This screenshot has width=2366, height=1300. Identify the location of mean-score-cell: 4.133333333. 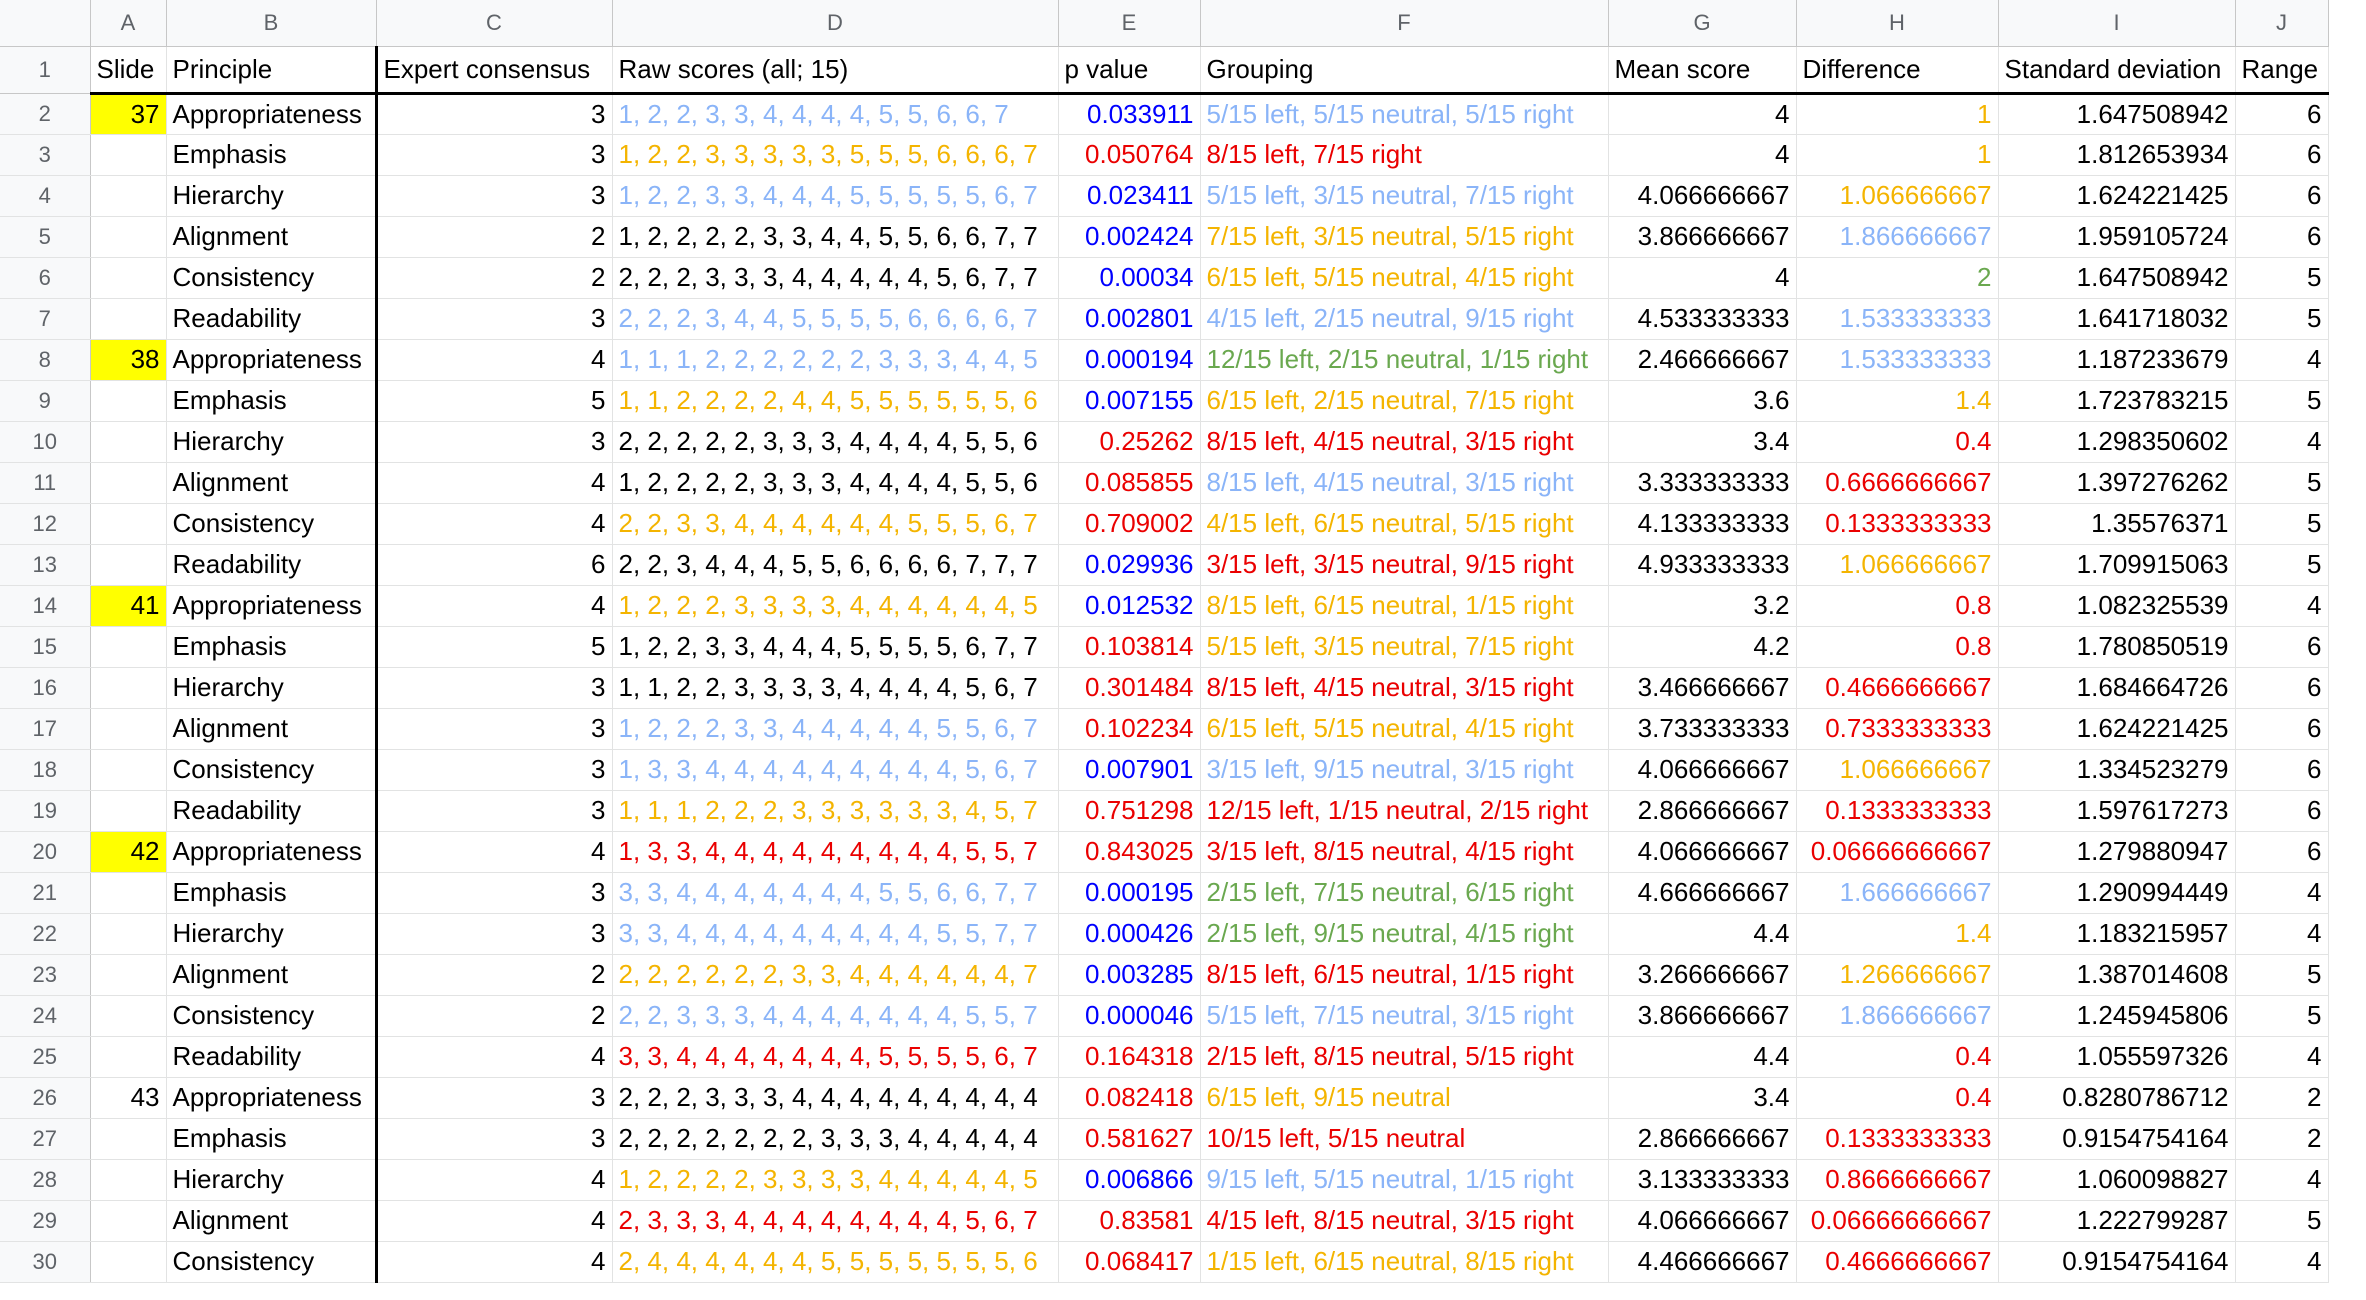
(1702, 524).